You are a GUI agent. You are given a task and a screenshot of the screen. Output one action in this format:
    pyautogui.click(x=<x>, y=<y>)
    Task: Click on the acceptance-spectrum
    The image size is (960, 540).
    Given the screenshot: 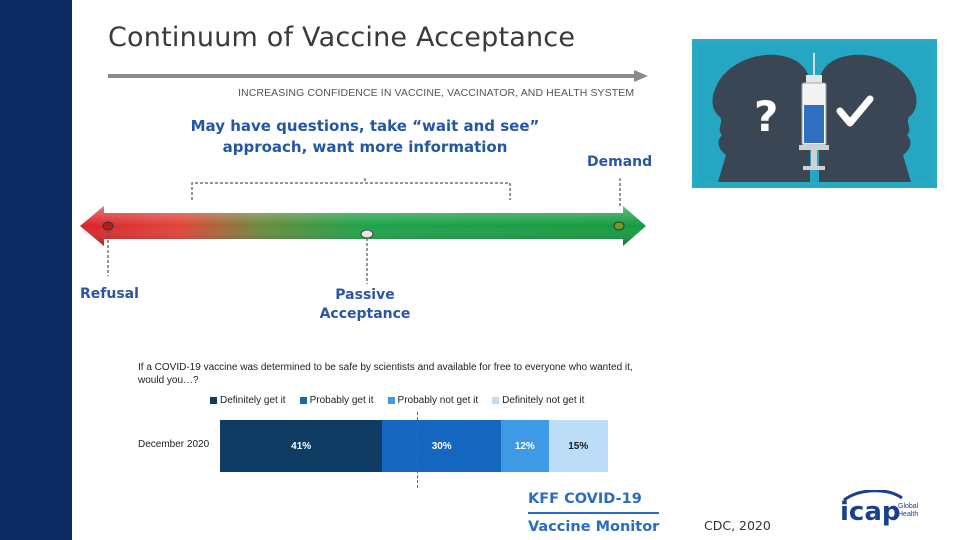 What is the action you would take?
    pyautogui.click(x=363, y=231)
    